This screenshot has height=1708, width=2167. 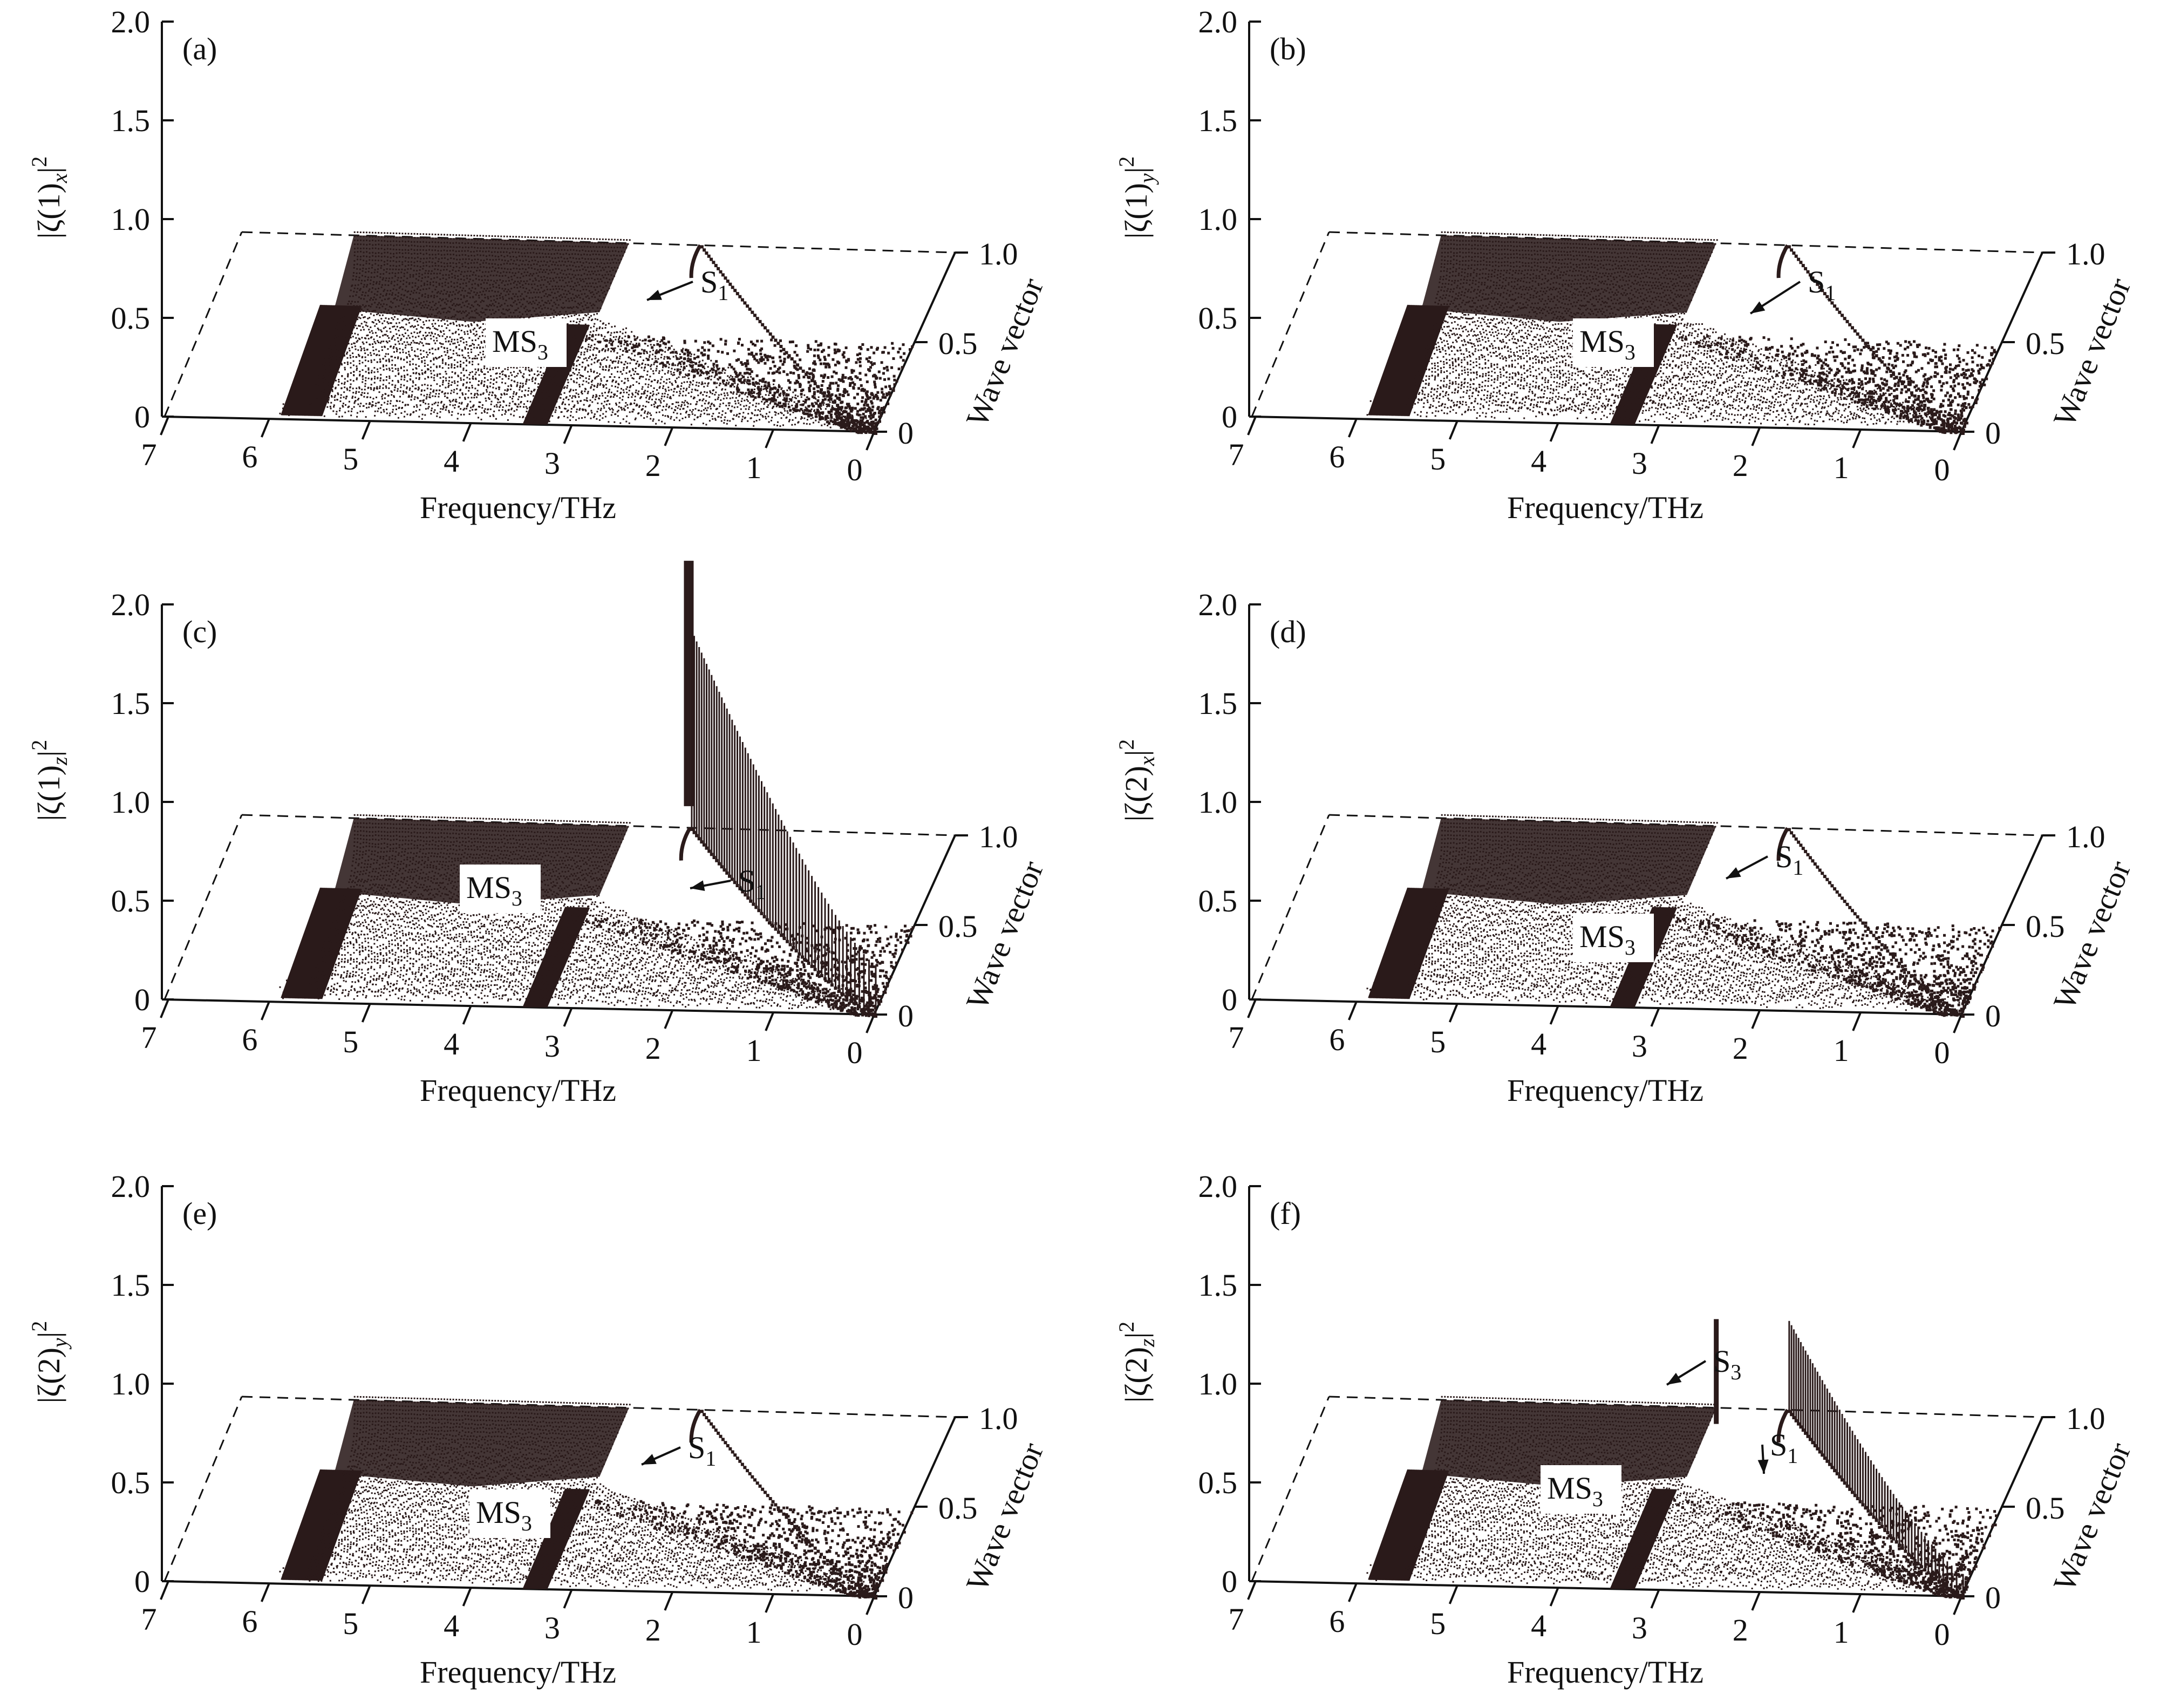 What do you see at coordinates (149, 1037) in the screenshot?
I see `x-tick-label: 7` at bounding box center [149, 1037].